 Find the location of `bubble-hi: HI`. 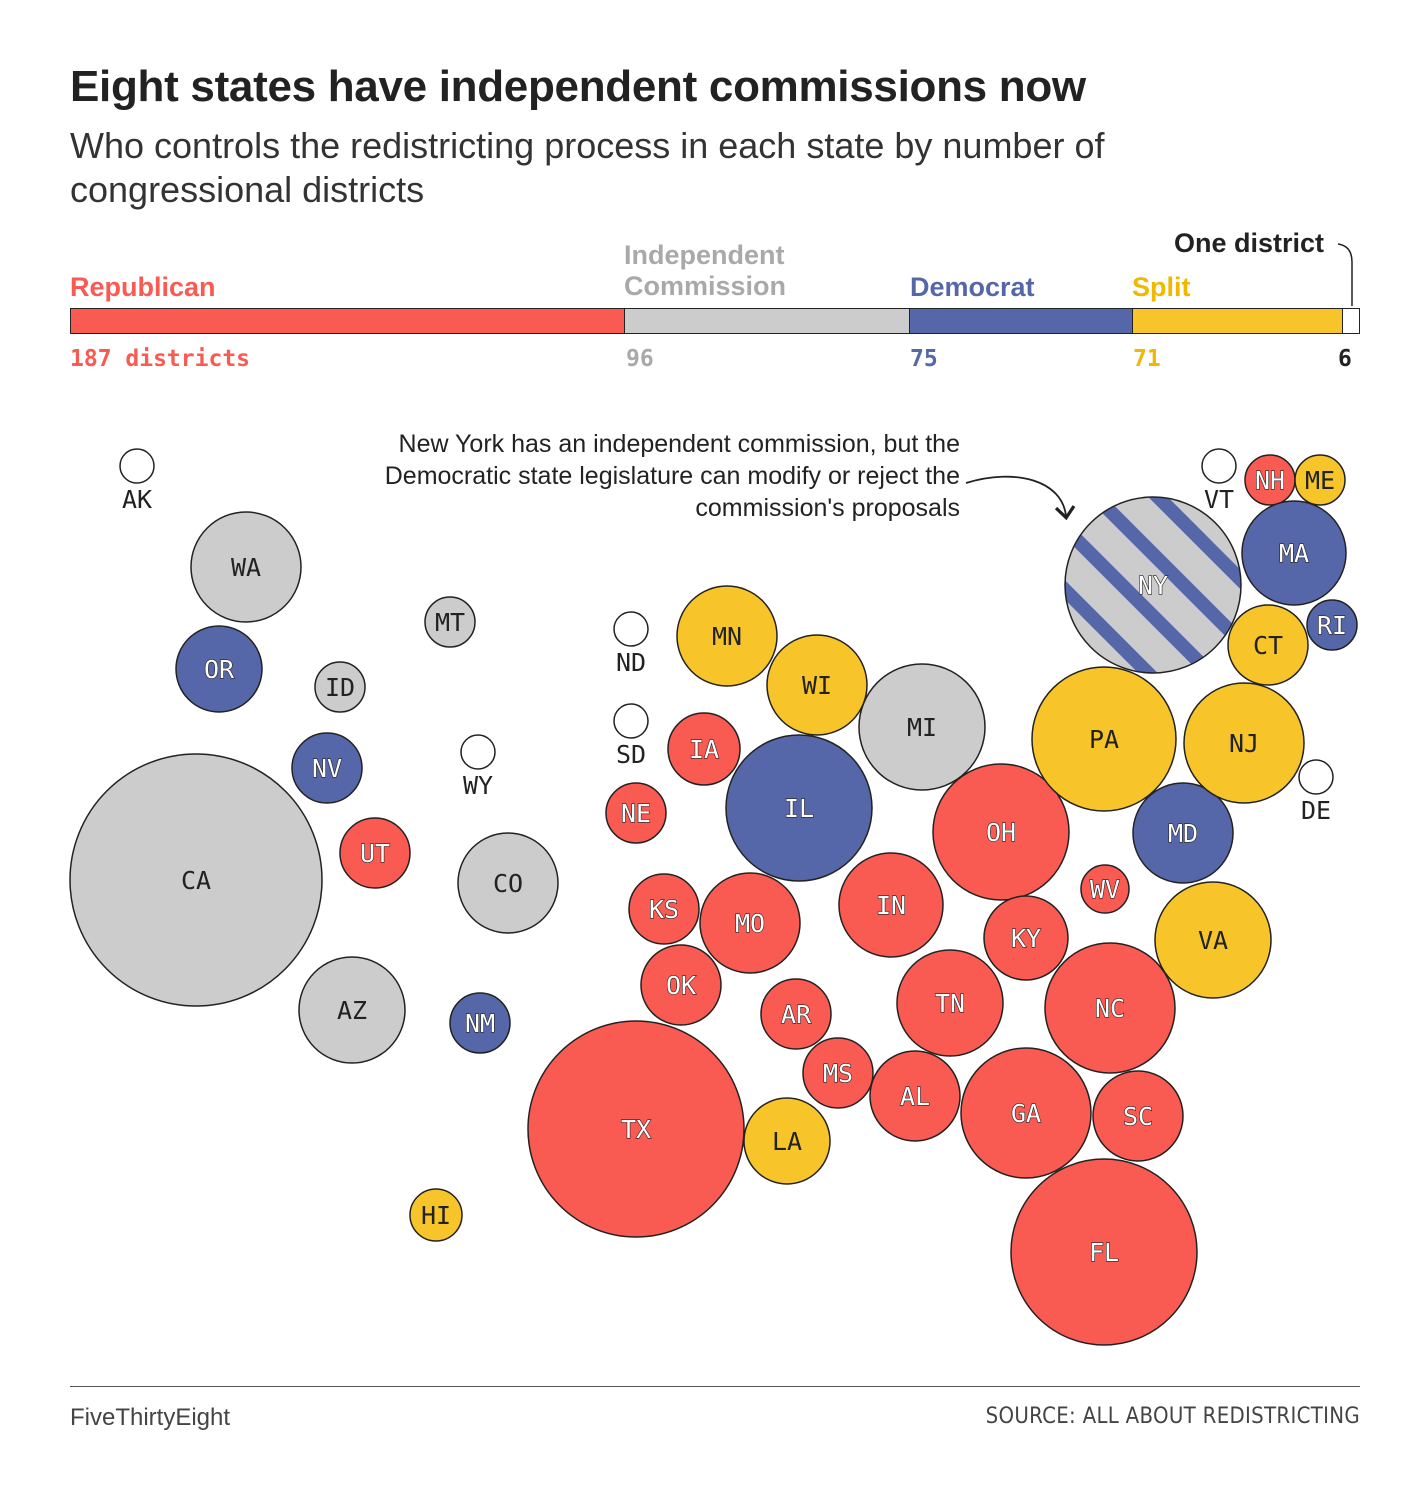

bubble-hi: HI is located at coordinates (436, 1215).